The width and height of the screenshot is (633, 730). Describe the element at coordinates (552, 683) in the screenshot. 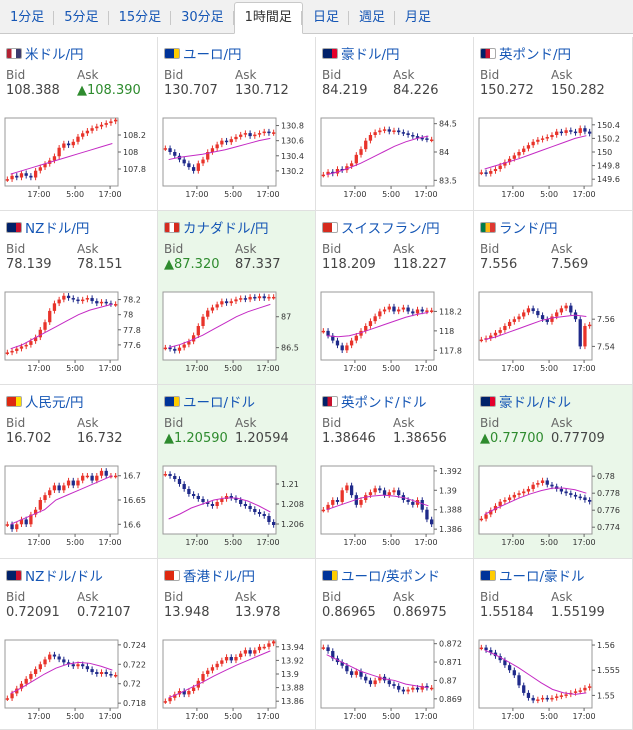

I see `mini-chart: 1.56 1.555 1.55 17:00 5:00 17:00` at that location.